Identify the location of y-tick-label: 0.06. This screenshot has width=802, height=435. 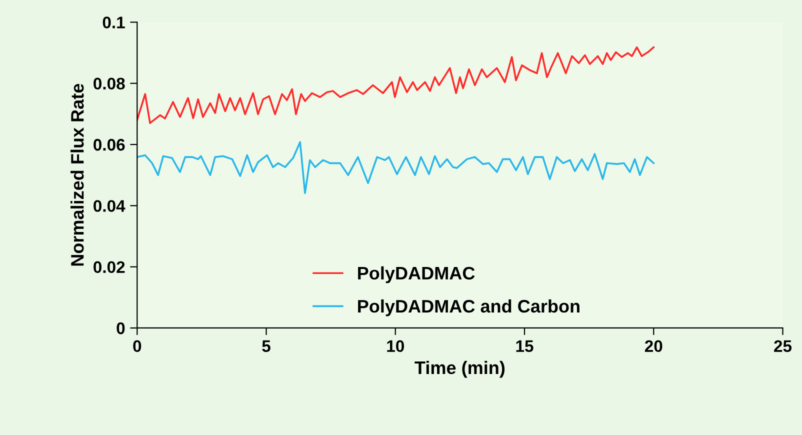
(109, 144).